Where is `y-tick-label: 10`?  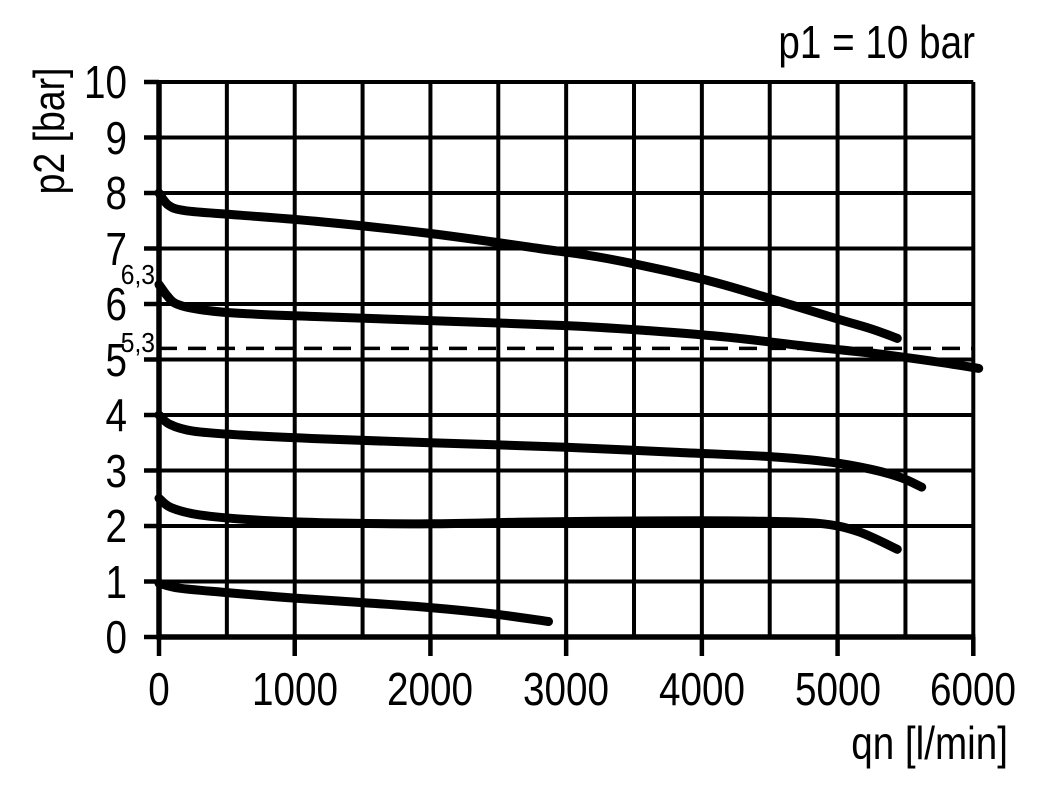 y-tick-label: 10 is located at coordinates (105, 82).